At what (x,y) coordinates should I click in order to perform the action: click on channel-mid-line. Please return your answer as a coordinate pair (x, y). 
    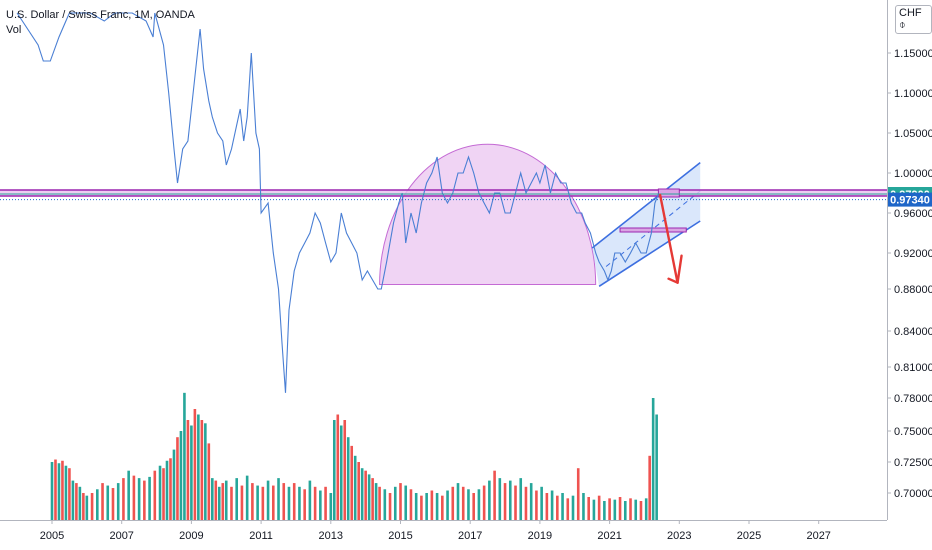
    Looking at the image, I should click on (653, 228).